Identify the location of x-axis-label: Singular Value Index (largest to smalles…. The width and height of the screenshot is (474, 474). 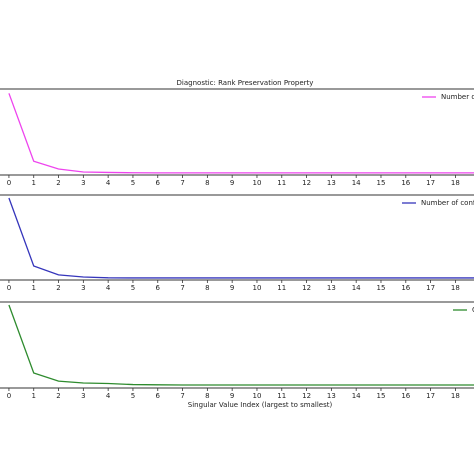
(260, 405).